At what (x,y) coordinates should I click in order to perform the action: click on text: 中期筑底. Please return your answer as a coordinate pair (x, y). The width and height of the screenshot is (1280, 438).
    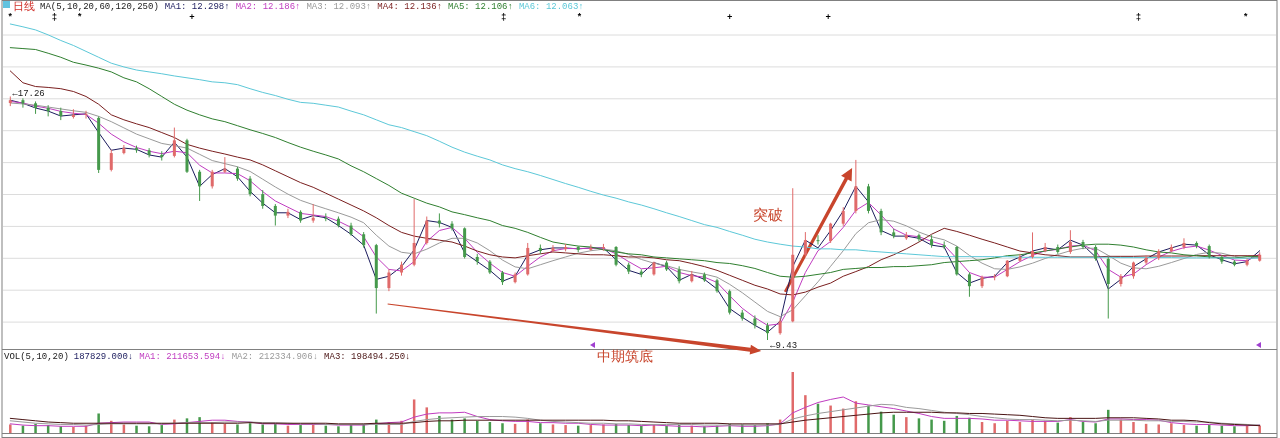
    Looking at the image, I should click on (624, 356).